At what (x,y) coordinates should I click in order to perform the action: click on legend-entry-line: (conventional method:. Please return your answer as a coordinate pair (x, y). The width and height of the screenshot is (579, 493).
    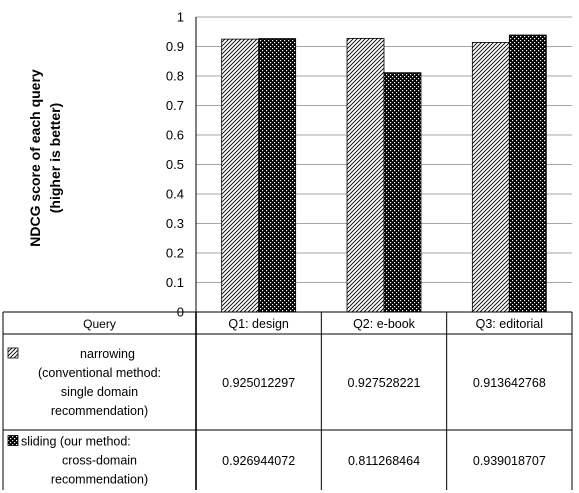
    Looking at the image, I should click on (99, 373).